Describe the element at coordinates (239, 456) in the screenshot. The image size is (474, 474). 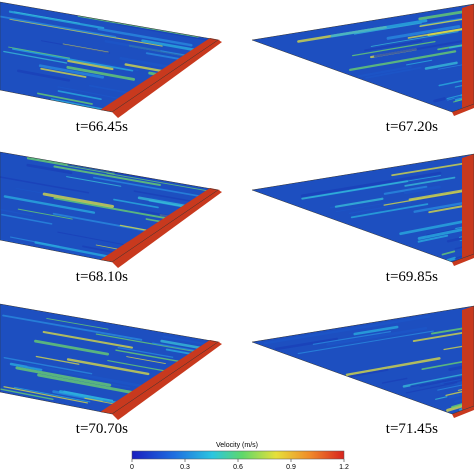
I see `colorbar: Velocity (m/s) 0 0.3 0.6 0.9 1.2` at that location.